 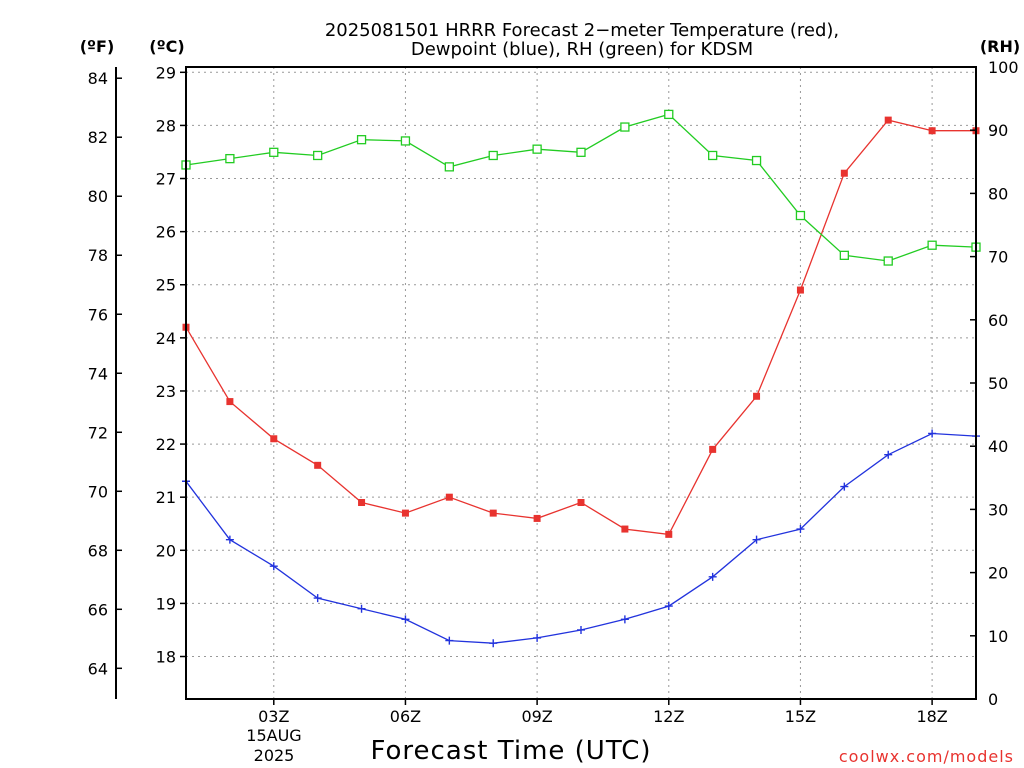 What do you see at coordinates (273, 735) in the screenshot?
I see `date-label-day: 15AUG` at bounding box center [273, 735].